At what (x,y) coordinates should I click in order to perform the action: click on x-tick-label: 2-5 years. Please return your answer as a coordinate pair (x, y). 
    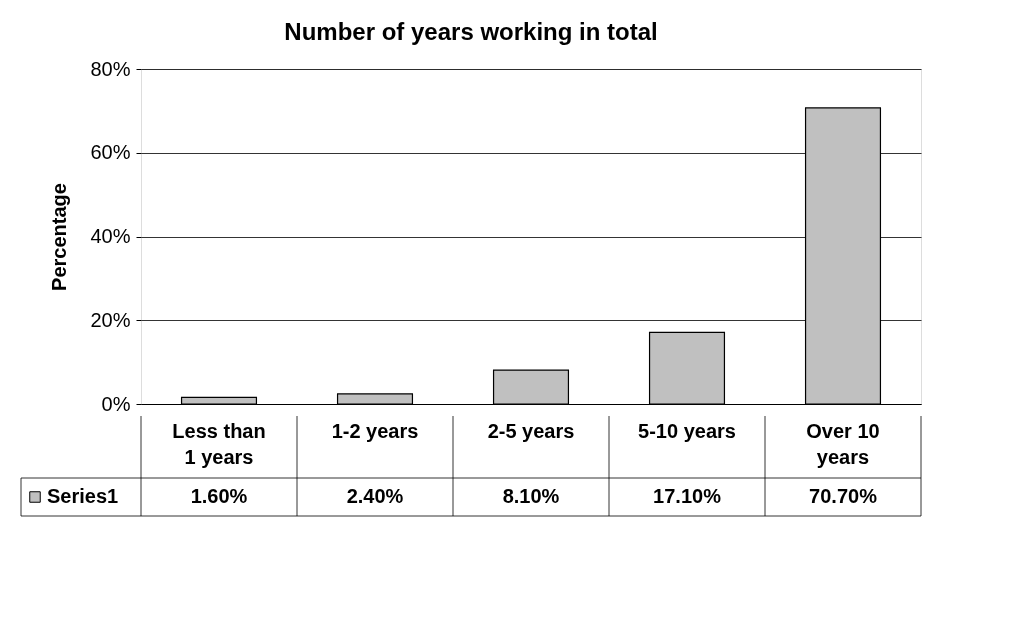
    Looking at the image, I should click on (531, 431).